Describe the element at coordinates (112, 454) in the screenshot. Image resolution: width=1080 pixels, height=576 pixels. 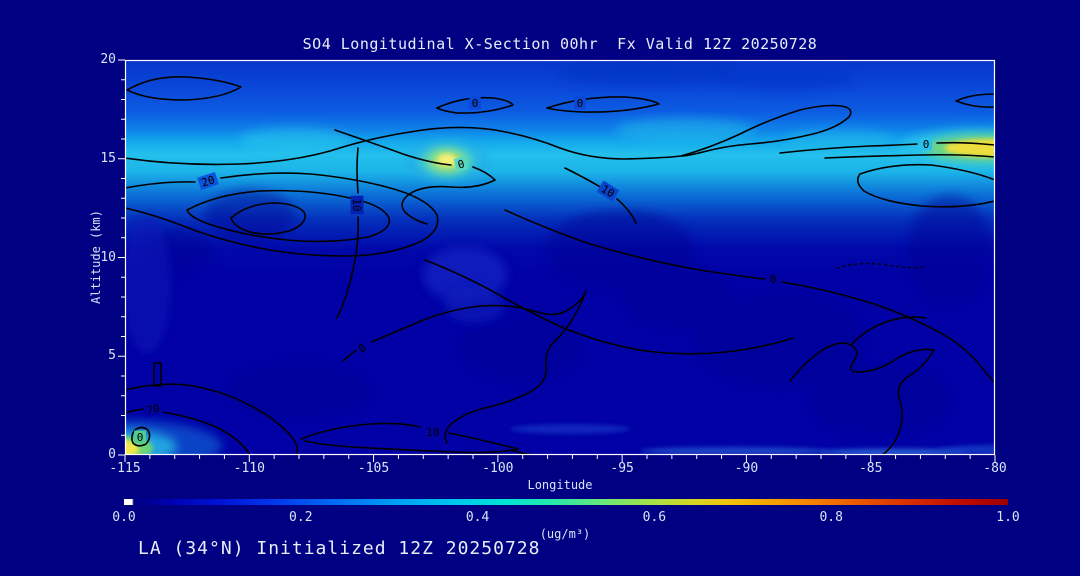
I see `y-tick-label: 0` at that location.